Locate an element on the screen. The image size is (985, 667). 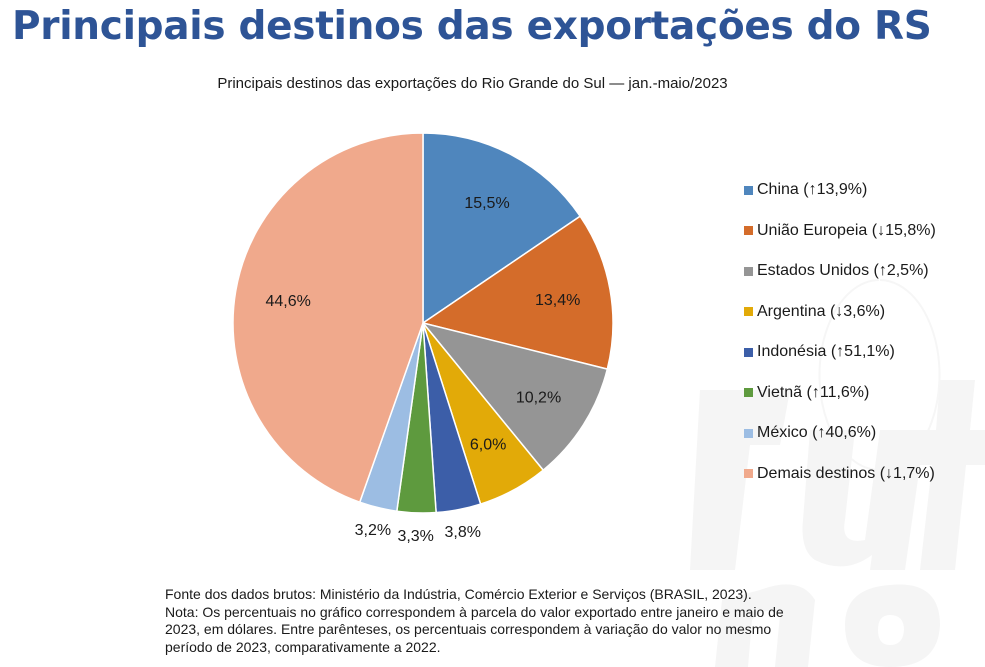
legend-label: Estados Unidos (↑2,5%) is located at coordinates (843, 271).